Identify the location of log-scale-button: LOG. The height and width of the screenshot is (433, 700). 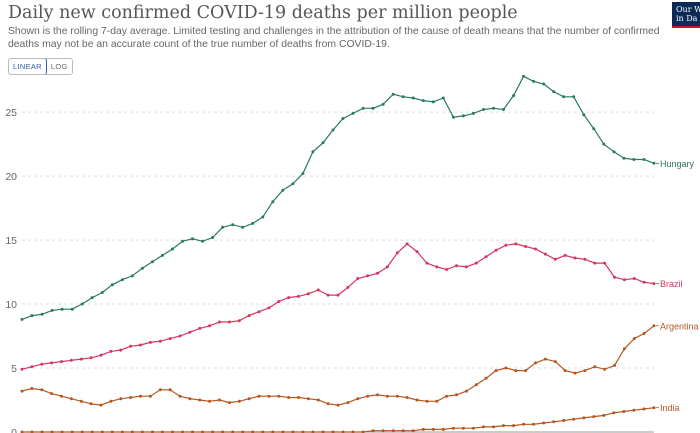
(59, 66).